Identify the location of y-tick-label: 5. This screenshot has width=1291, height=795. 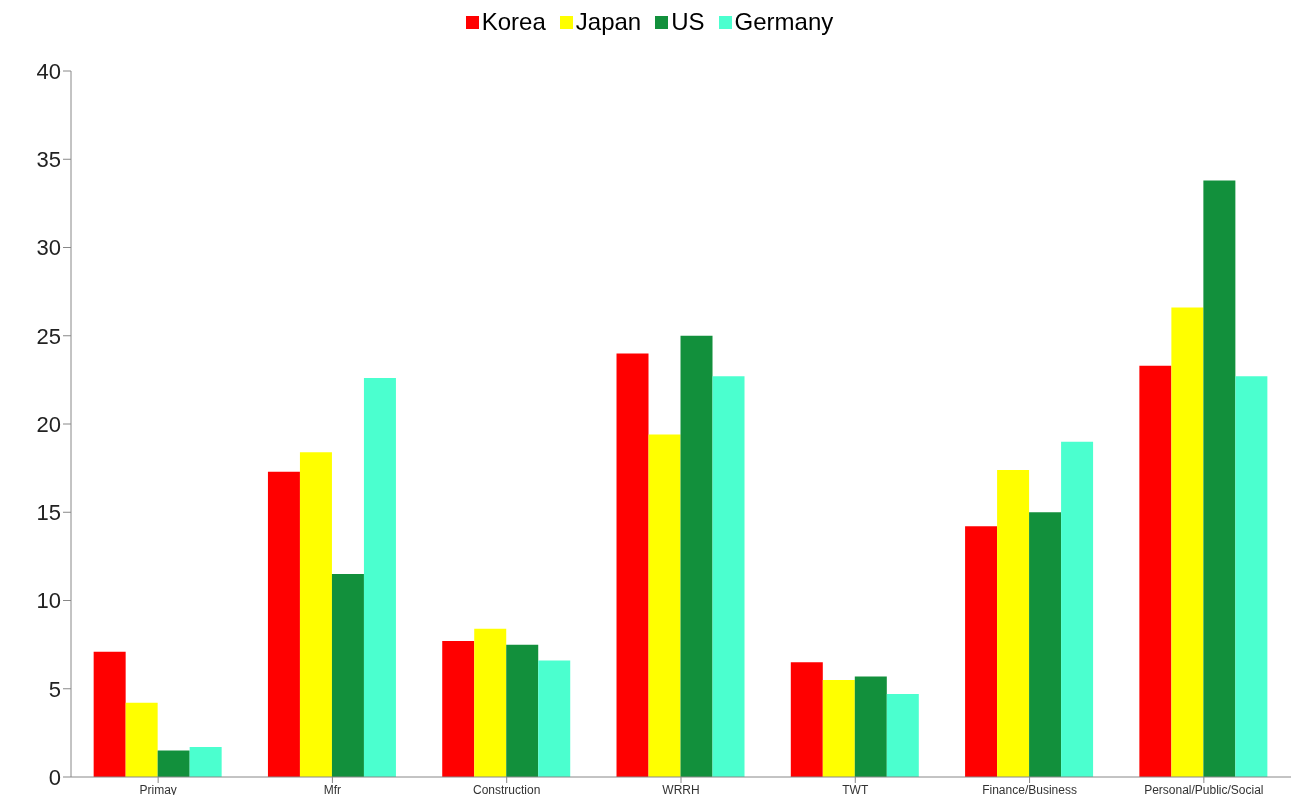
(54, 689).